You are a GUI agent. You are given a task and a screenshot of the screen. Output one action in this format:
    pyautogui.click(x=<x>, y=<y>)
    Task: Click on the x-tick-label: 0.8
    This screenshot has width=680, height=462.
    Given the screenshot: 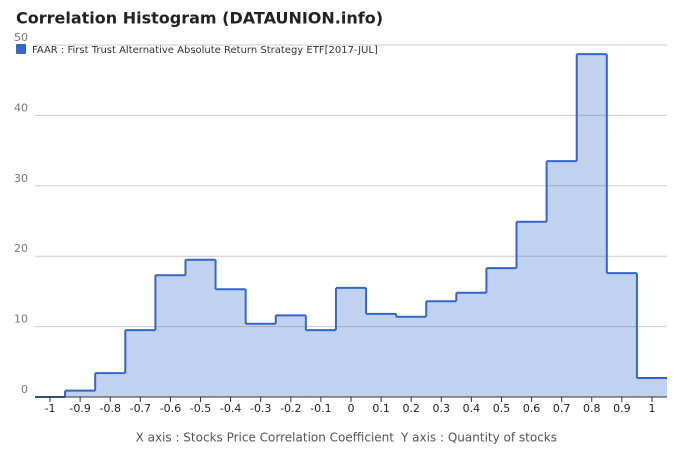 What is the action you would take?
    pyautogui.click(x=592, y=408)
    